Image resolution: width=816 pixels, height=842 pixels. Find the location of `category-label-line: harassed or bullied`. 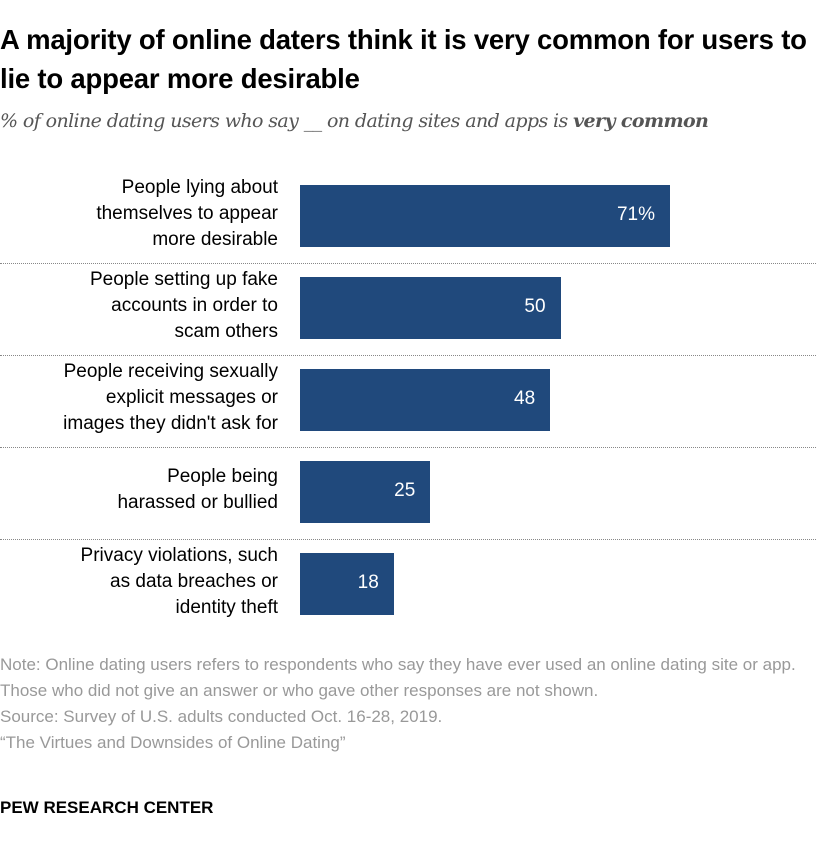

category-label-line: harassed or bullied is located at coordinates (197, 502).